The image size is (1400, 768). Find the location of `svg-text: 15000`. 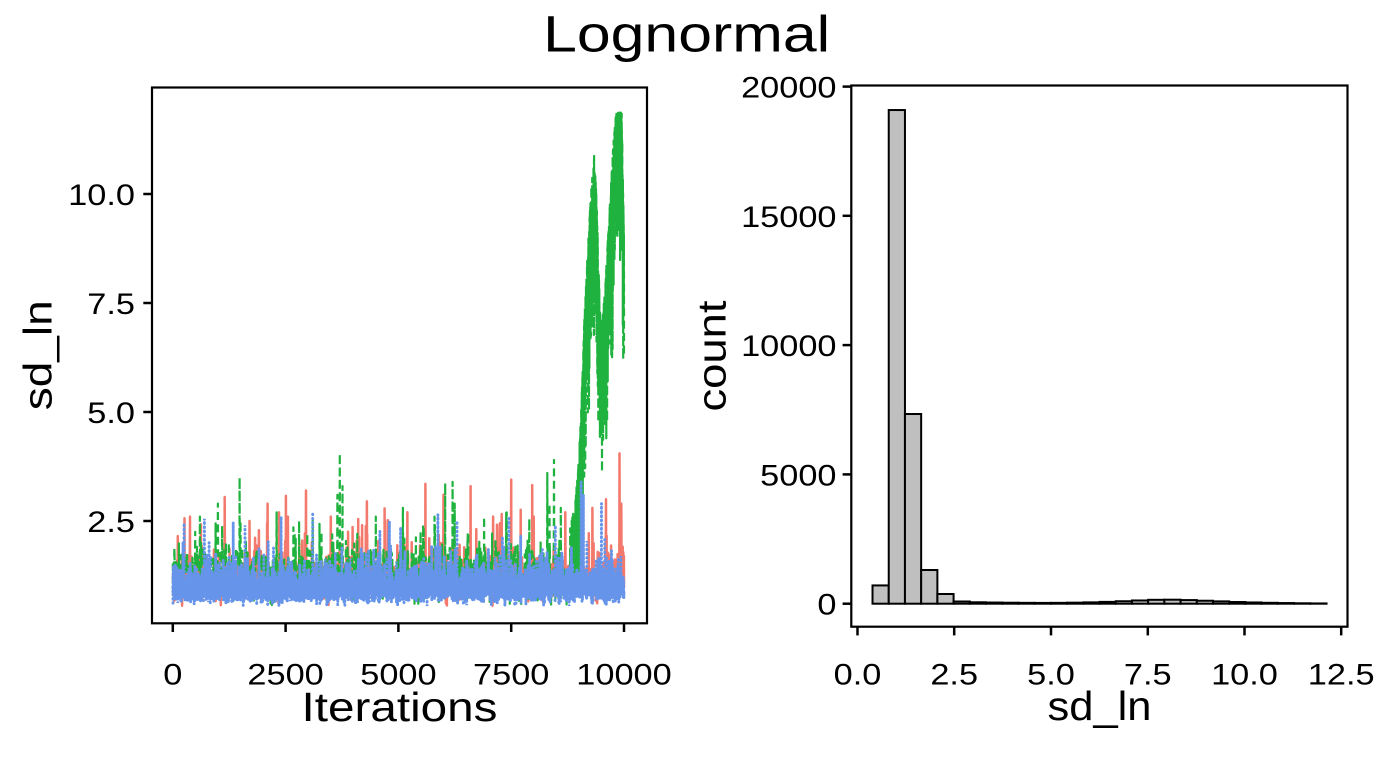

svg-text: 15000 is located at coordinates (788, 217).